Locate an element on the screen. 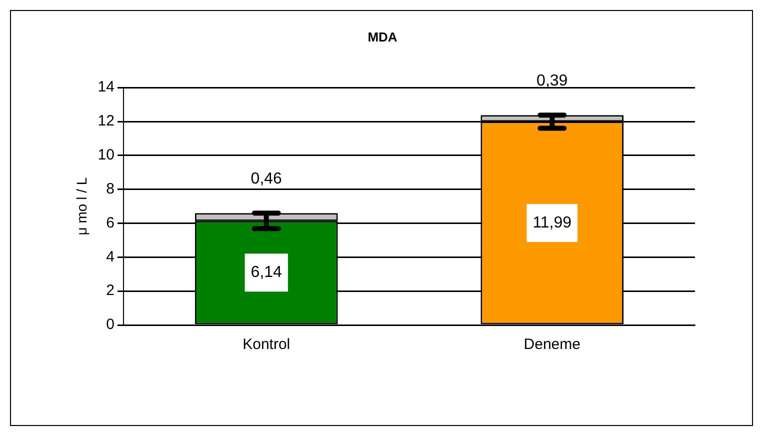 The height and width of the screenshot is (437, 765). data-label: 6,14 is located at coordinates (266, 272).